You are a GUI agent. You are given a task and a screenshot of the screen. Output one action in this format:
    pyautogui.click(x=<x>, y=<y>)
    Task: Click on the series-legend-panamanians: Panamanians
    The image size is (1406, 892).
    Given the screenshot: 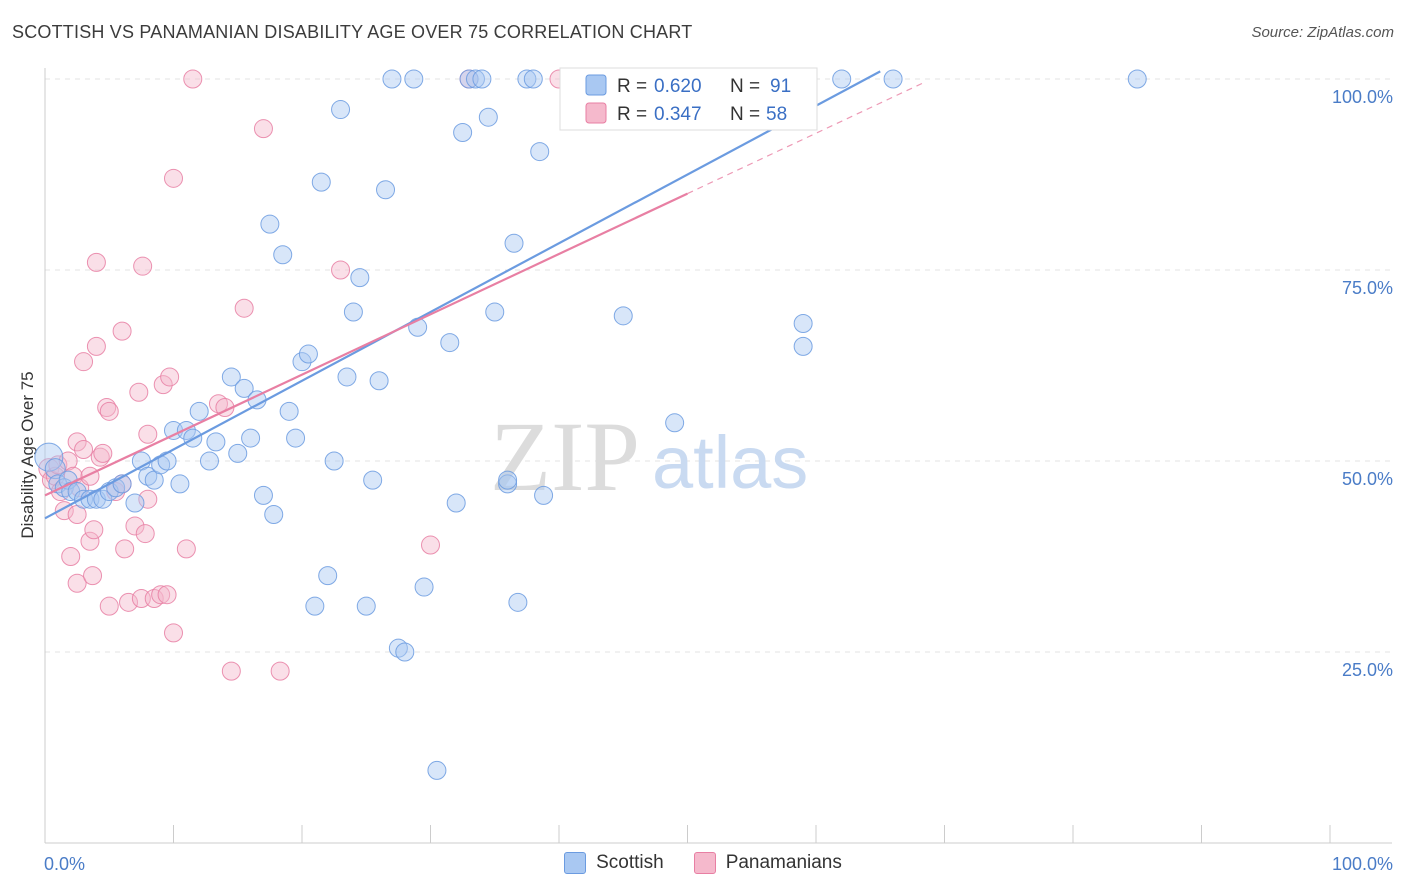 What is the action you would take?
    pyautogui.click(x=767, y=863)
    